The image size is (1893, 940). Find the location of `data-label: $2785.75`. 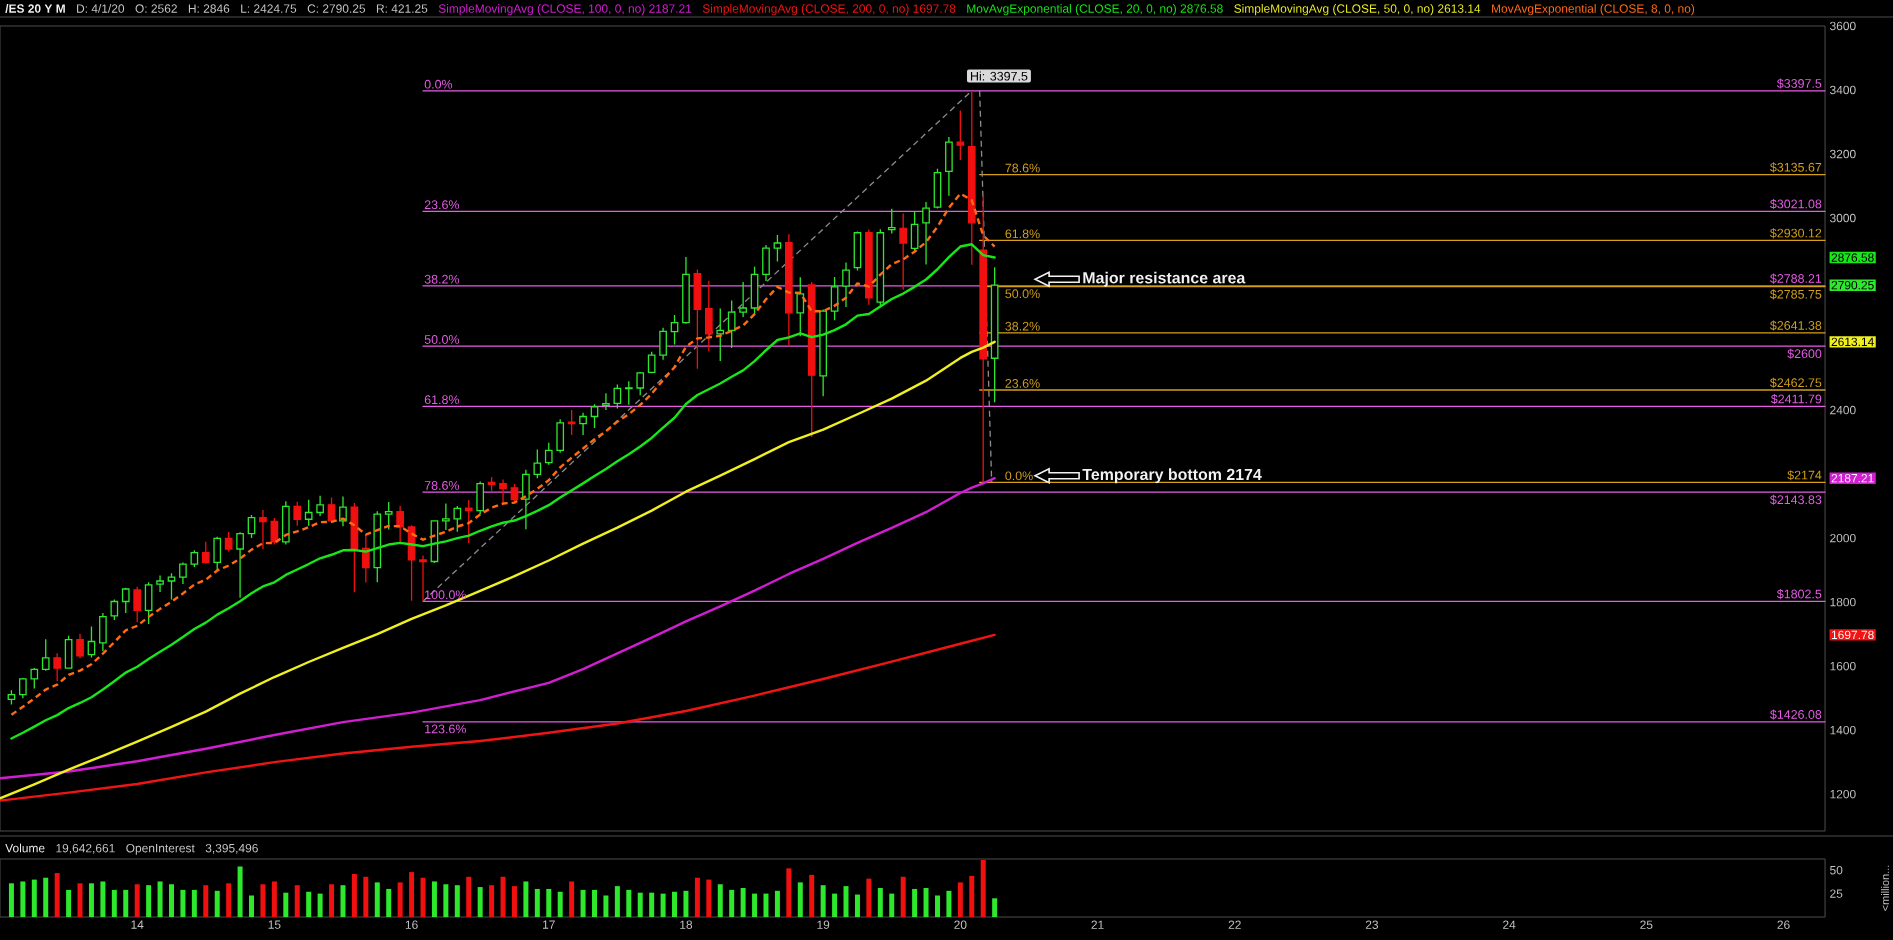

data-label: $2785.75 is located at coordinates (1796, 294).